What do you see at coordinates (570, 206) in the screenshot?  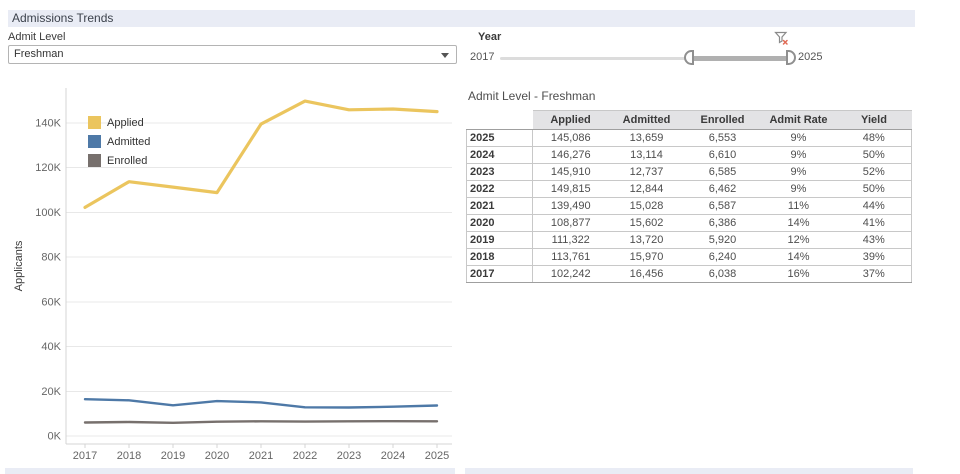 I see `table-cell: 139,490` at bounding box center [570, 206].